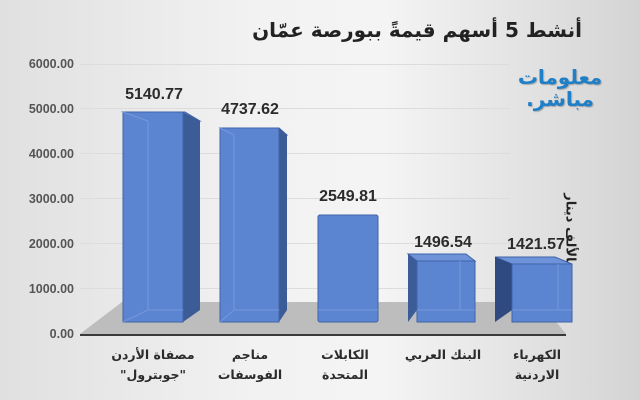 The image size is (640, 400). I want to click on y-tick-label: 0.00, so click(61, 334).